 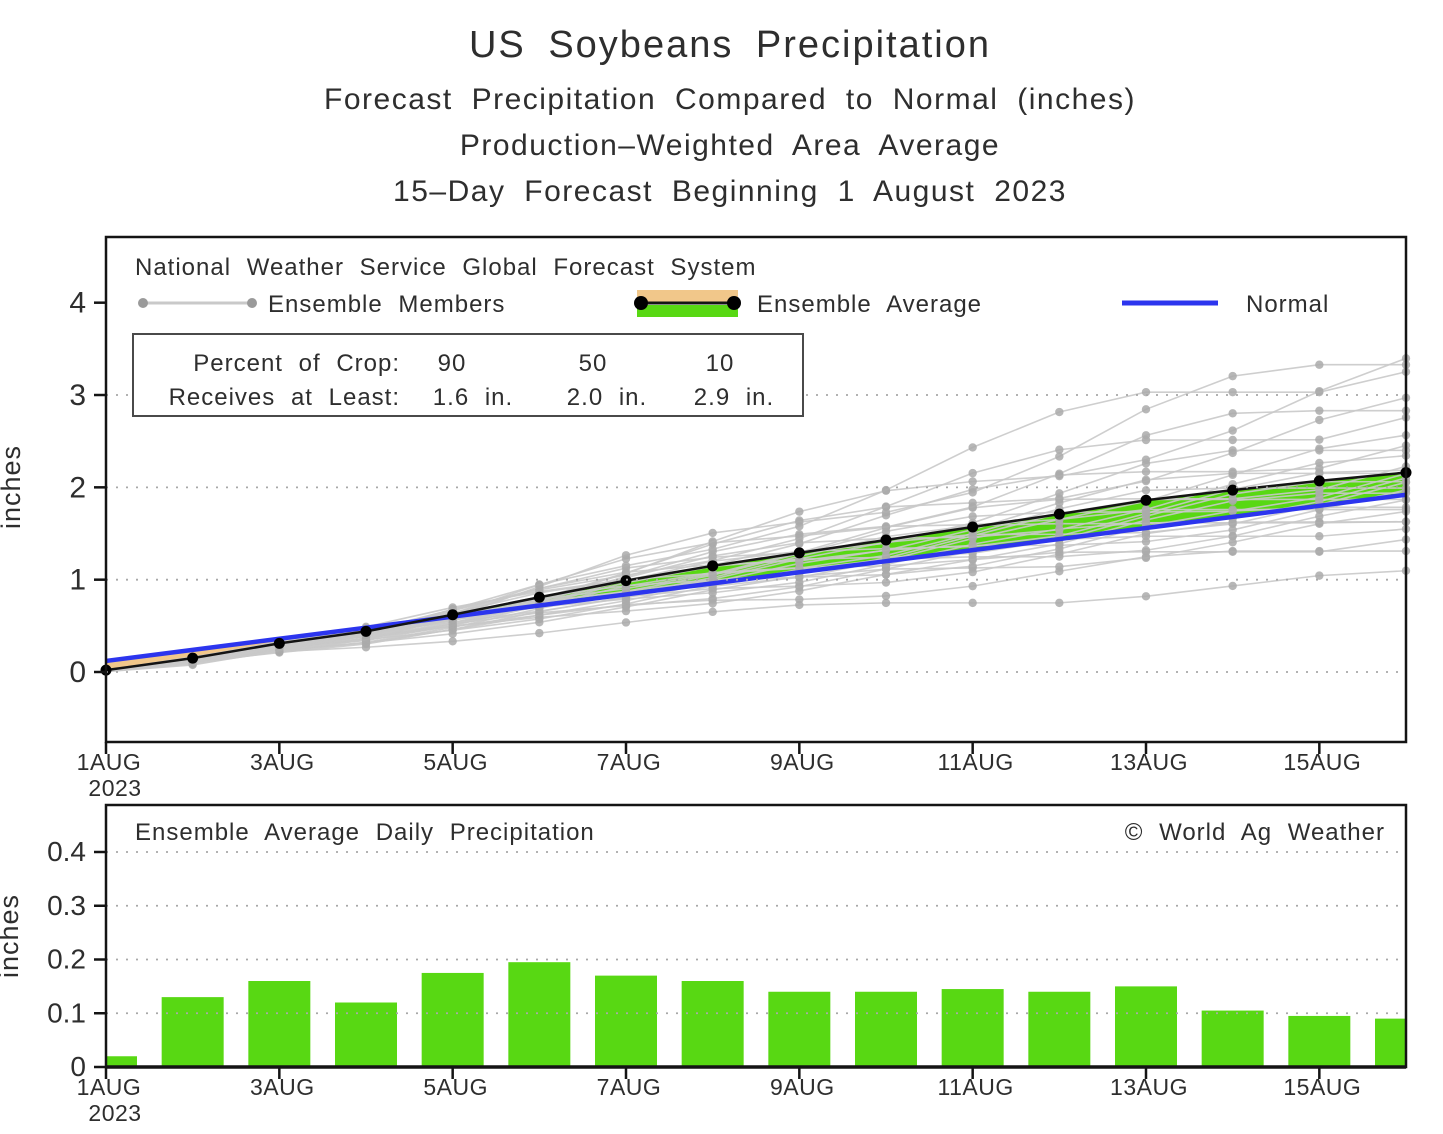 What do you see at coordinates (1149, 762) in the screenshot?
I see `x-tick-label: 13AUG` at bounding box center [1149, 762].